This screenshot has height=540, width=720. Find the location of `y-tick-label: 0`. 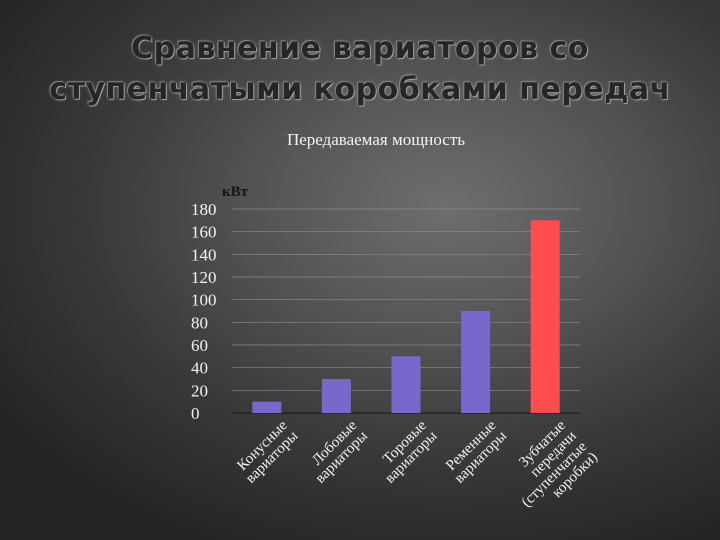

y-tick-label: 0 is located at coordinates (195, 413).